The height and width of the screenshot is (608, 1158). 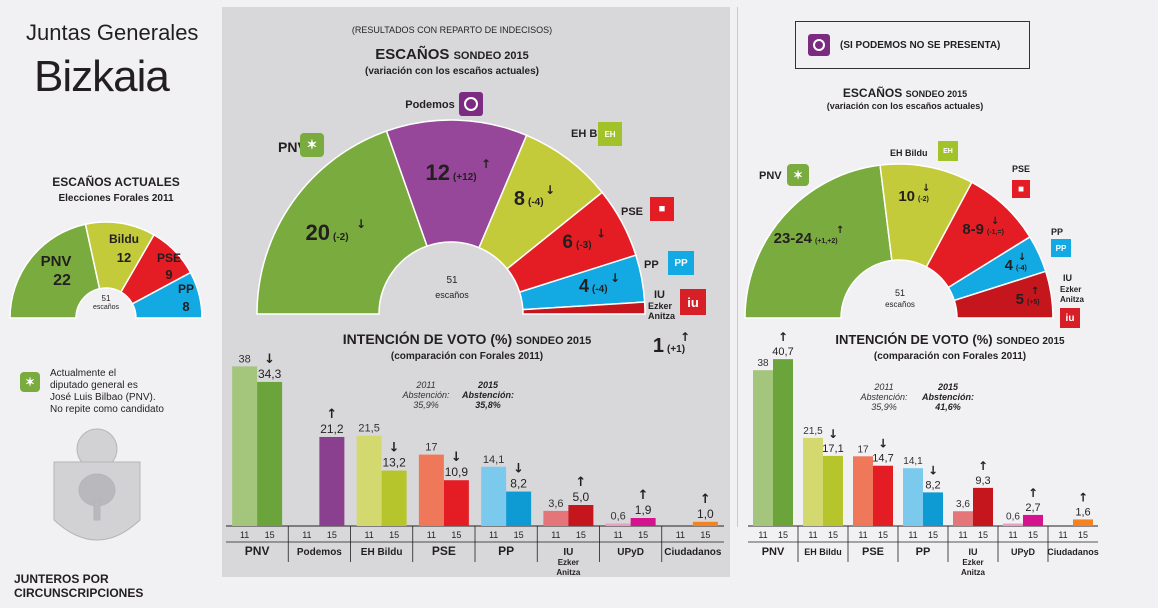 I want to click on left-footer: JUNTEROS POR CIRCUNSCRIPCIONES, so click(x=78, y=586).